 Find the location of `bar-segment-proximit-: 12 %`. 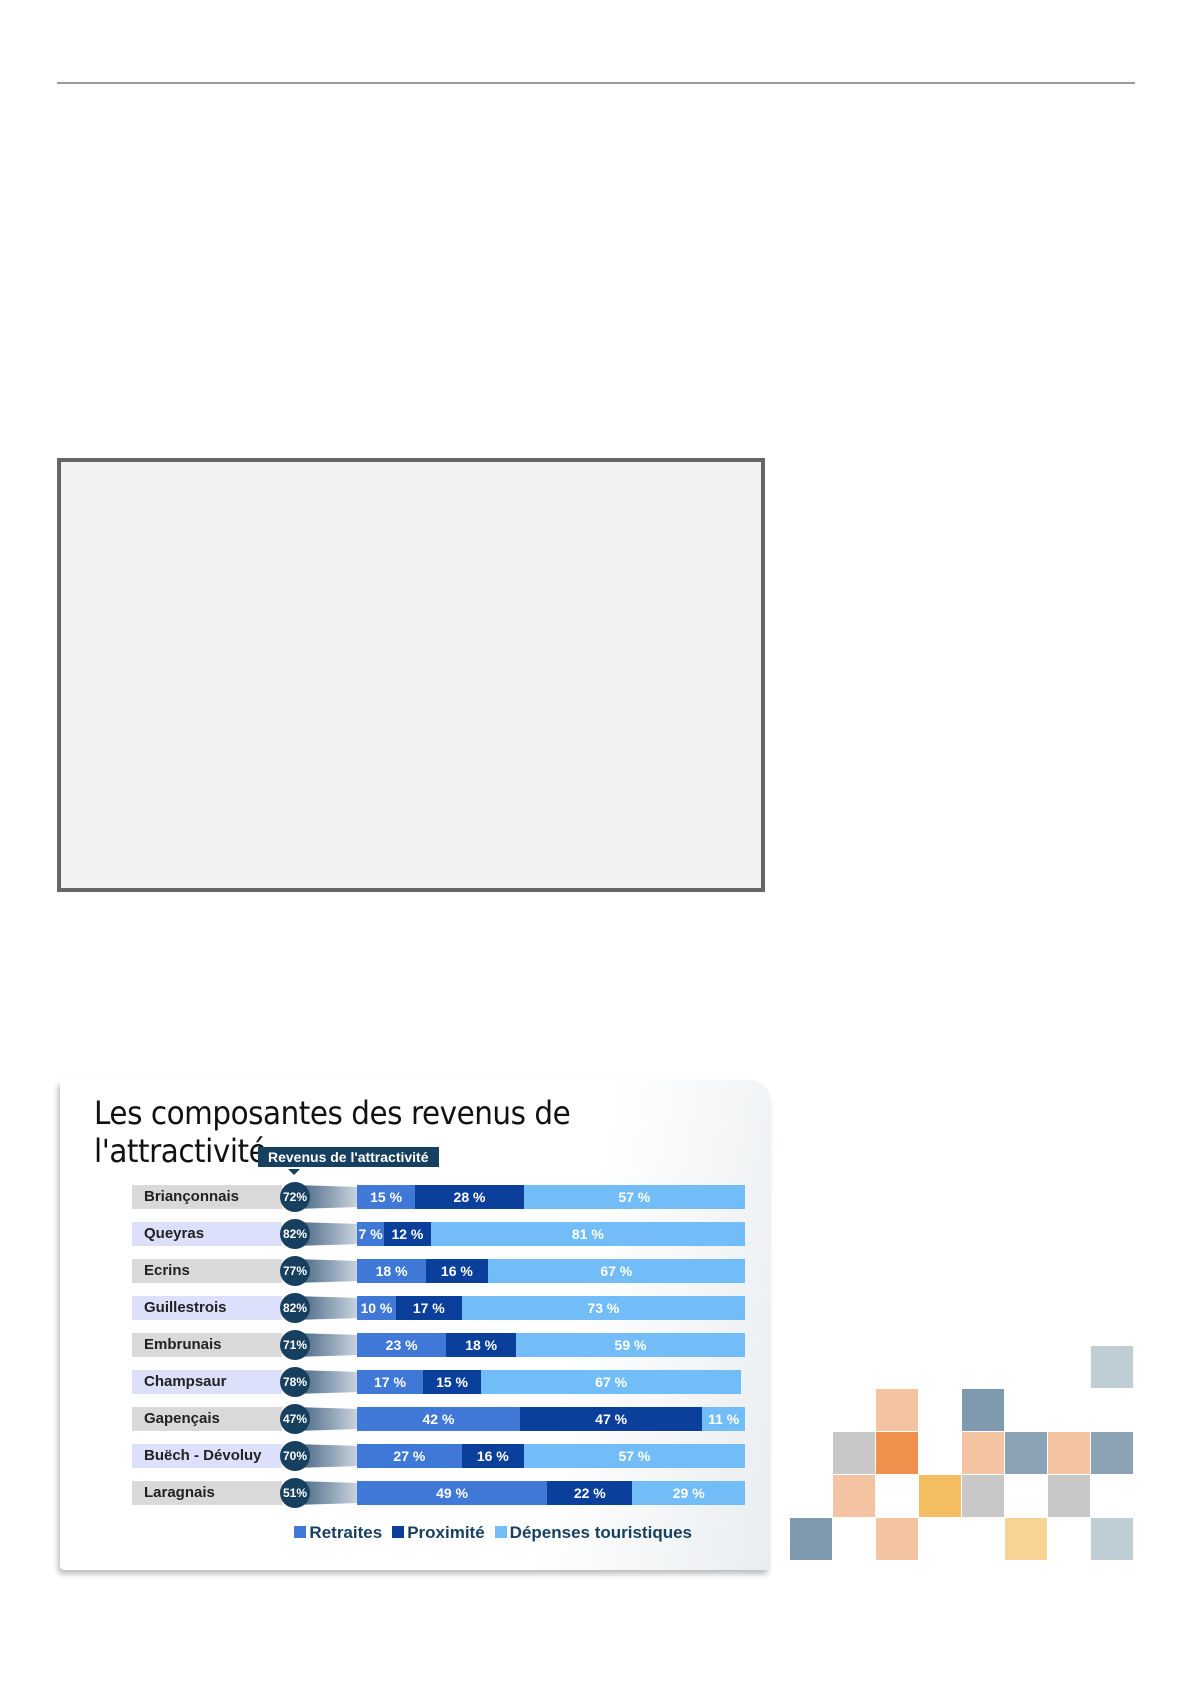

bar-segment-proximit-: 12 % is located at coordinates (407, 1234).